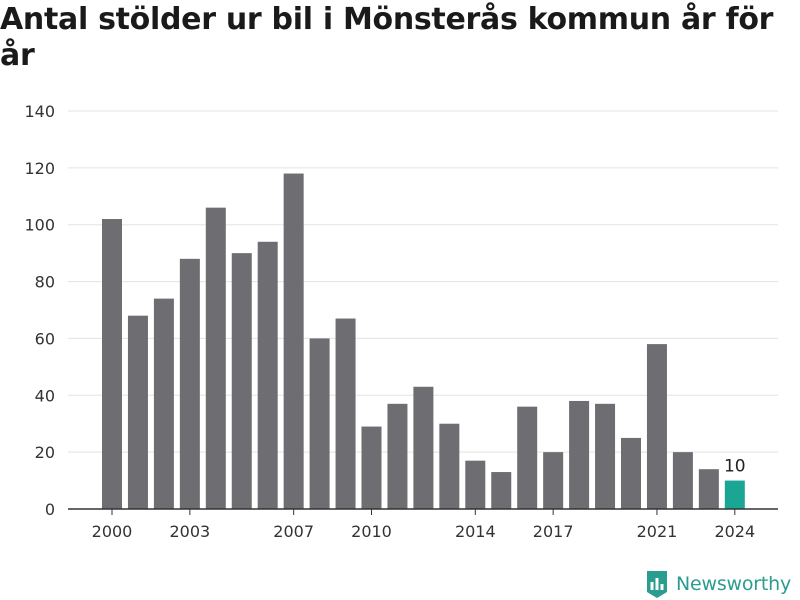 Image resolution: width=800 pixels, height=600 pixels. I want to click on y-tick-label: 80, so click(45, 282).